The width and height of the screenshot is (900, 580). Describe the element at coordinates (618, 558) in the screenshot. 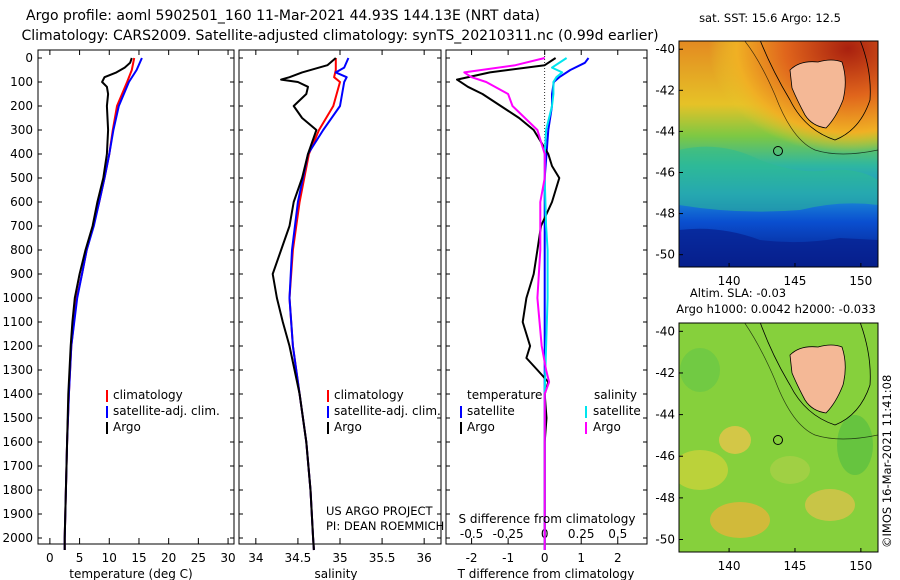

I see `x-tick-label: 2` at that location.